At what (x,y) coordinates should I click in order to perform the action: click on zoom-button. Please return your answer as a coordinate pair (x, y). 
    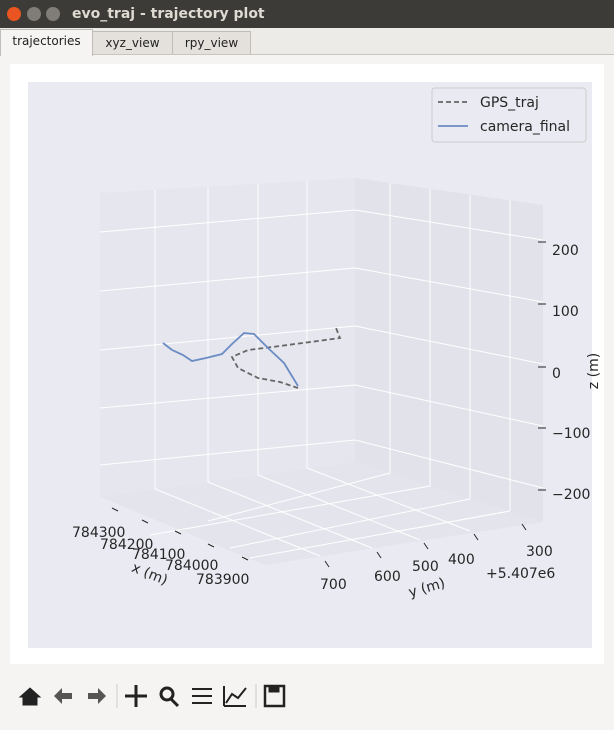
    Looking at the image, I should click on (167, 694).